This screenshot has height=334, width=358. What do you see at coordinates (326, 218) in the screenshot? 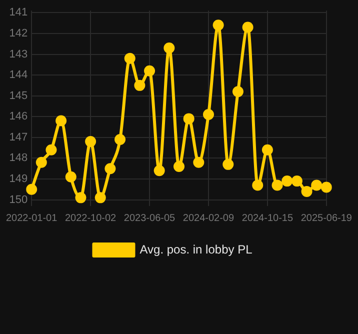
I see `x-tick-label: 2025-06-19` at bounding box center [326, 218].